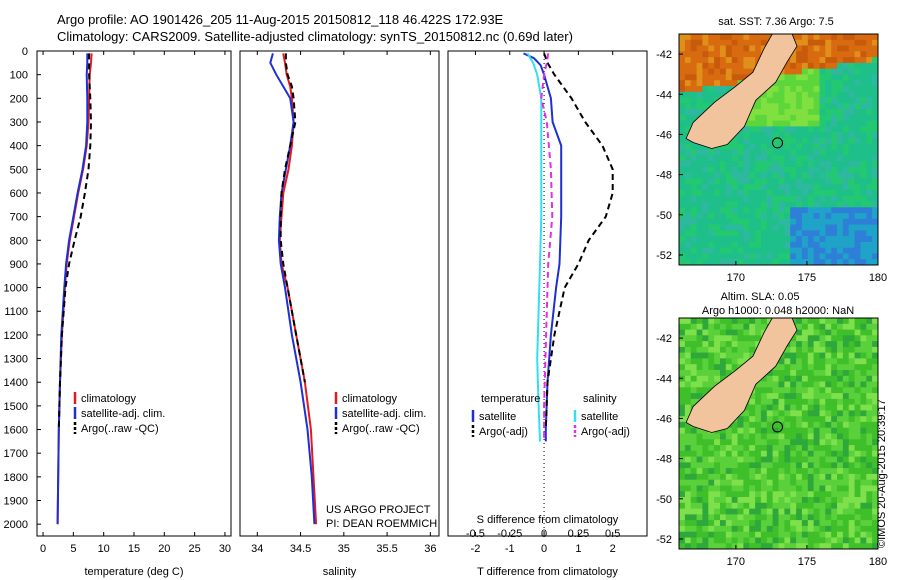 This screenshot has width=900, height=580. I want to click on difference-xtick-top-label: 0, so click(544, 534).